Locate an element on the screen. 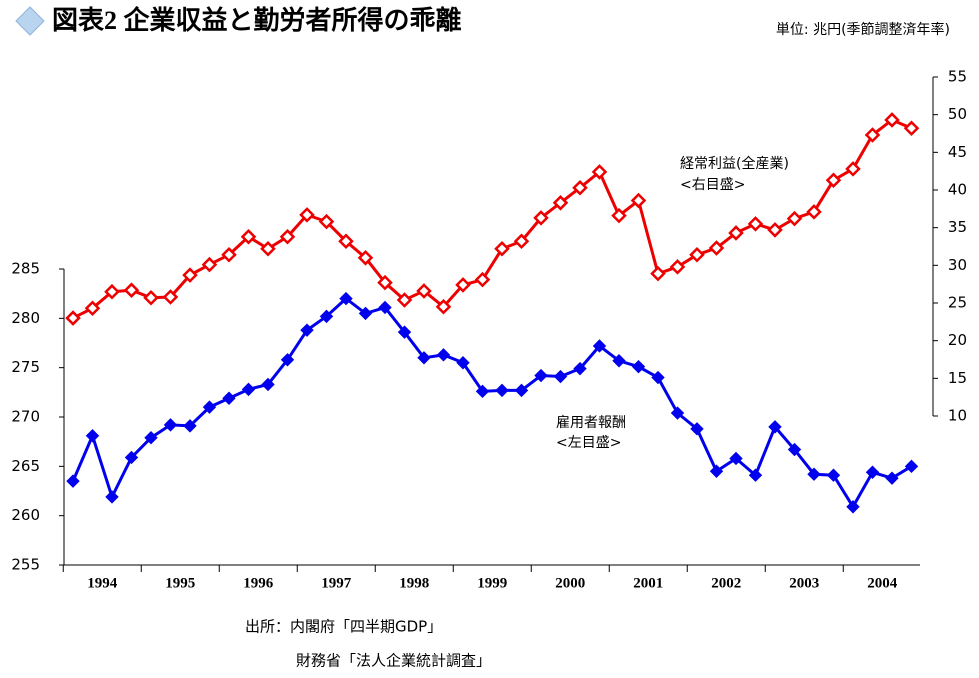  x-tick-label: 1995 is located at coordinates (180, 583).